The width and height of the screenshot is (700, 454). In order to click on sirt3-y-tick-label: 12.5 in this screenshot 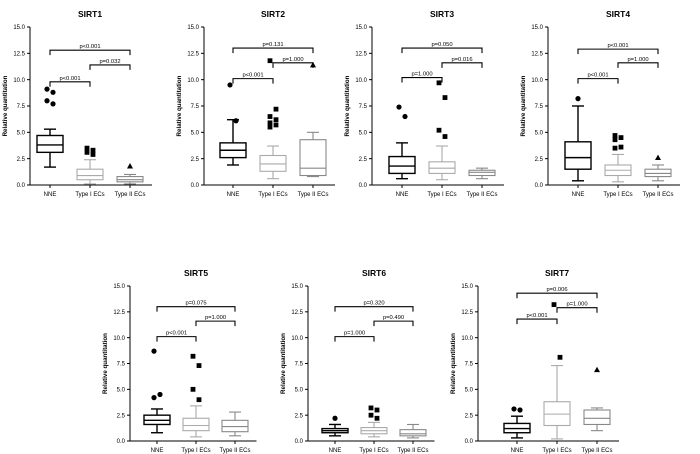, I will do `click(361, 55)`.